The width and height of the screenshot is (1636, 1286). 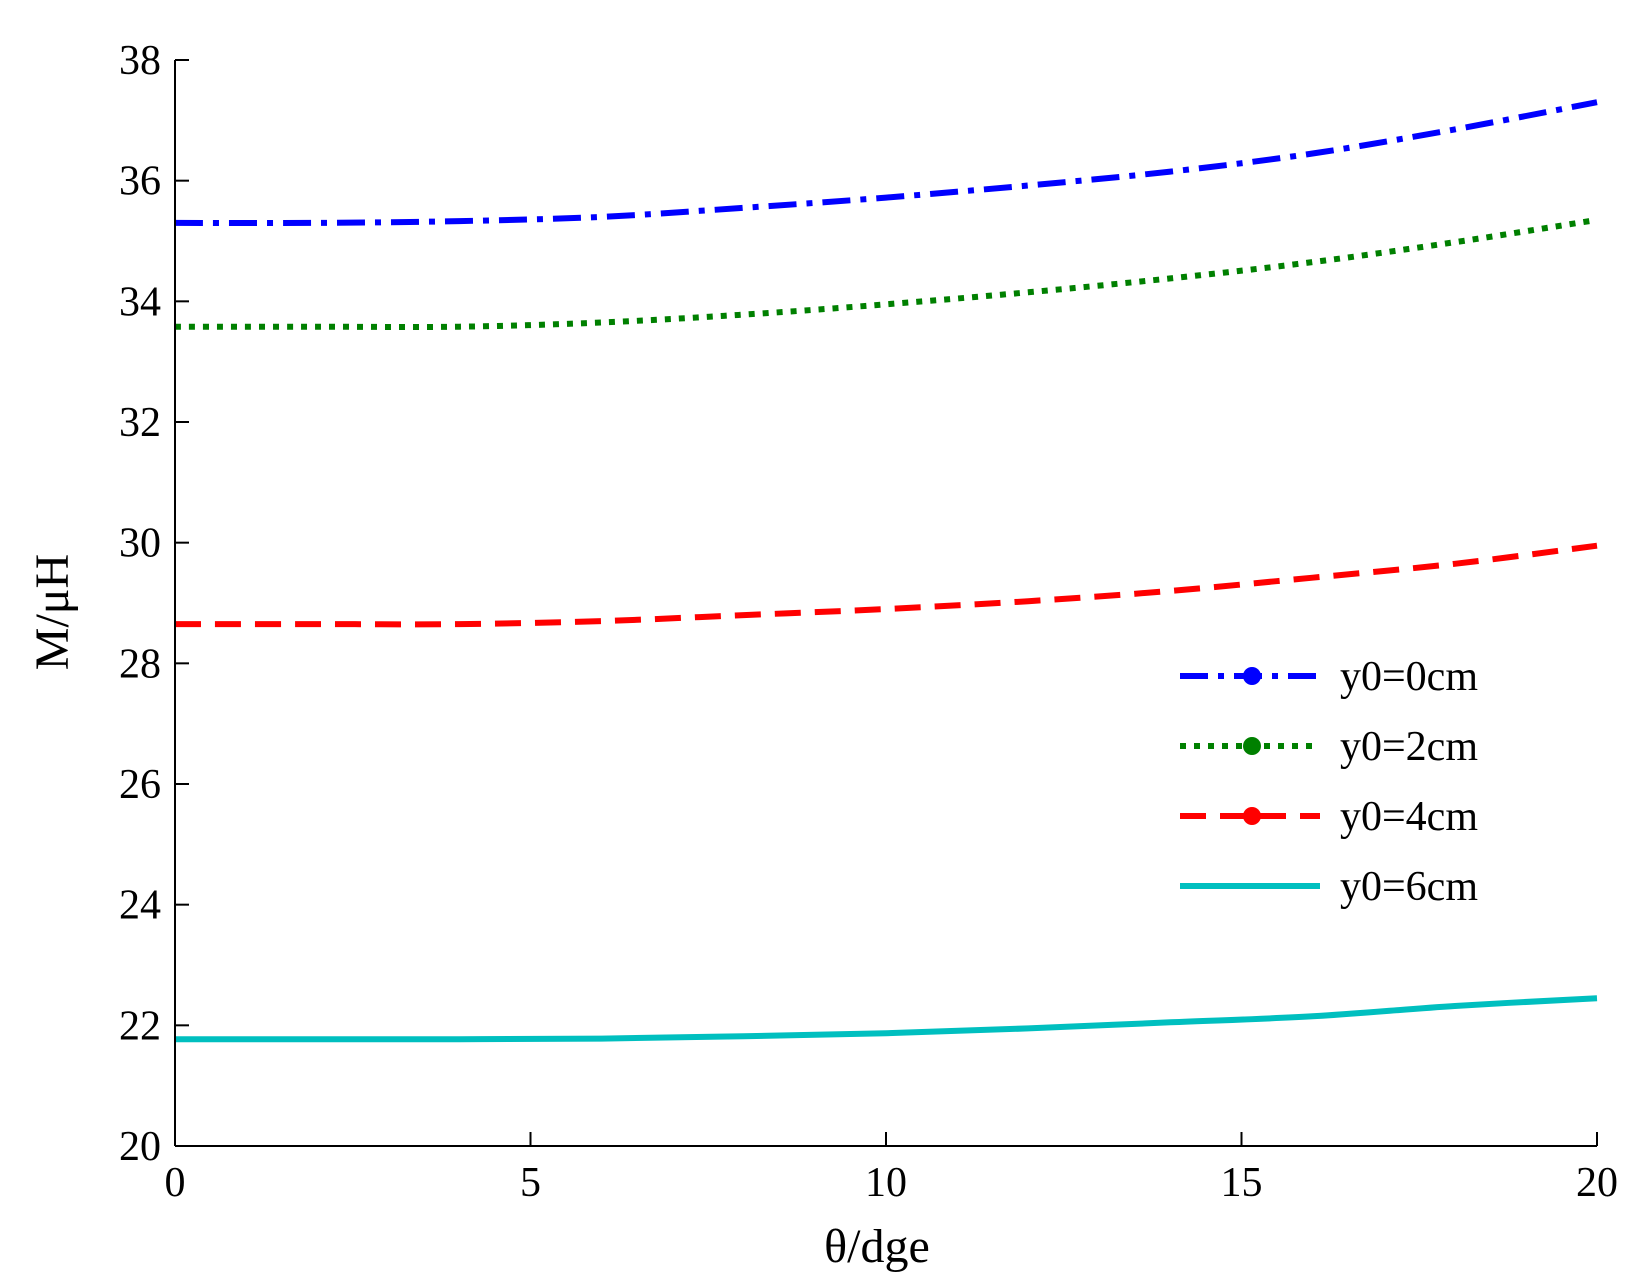 I want to click on y-tick-label: 28, so click(x=140, y=664).